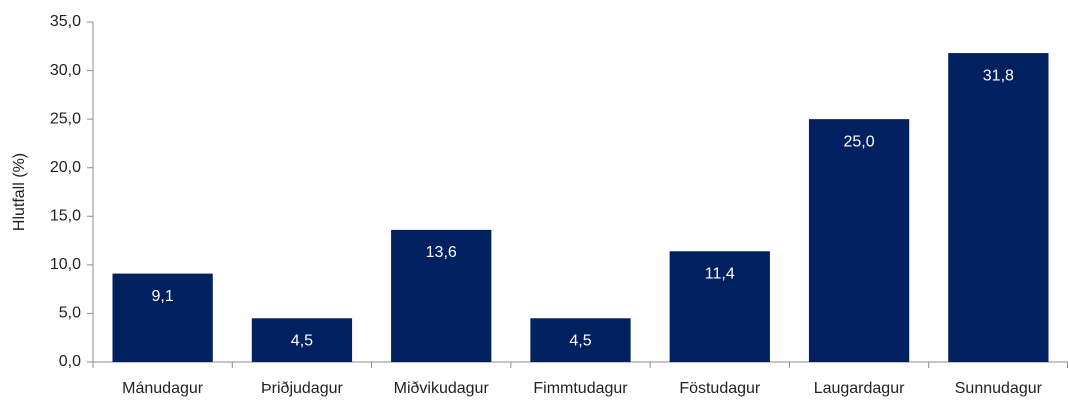  Describe the element at coordinates (859, 141) in the screenshot. I see `data-label: 25,0` at that location.